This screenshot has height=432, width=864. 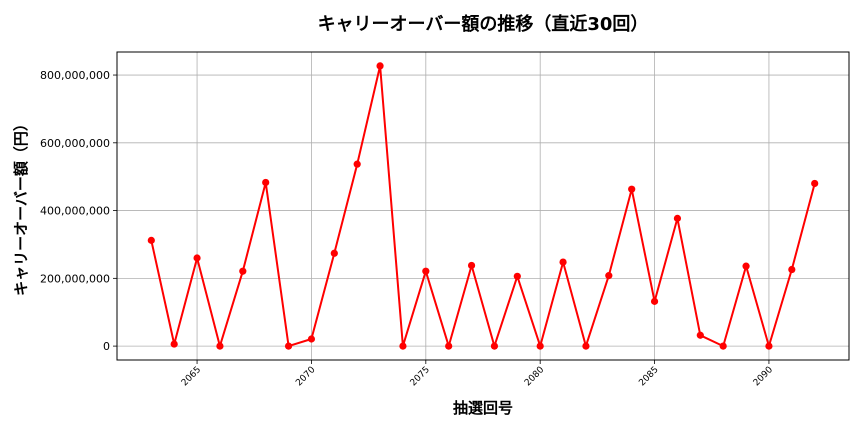 What do you see at coordinates (75, 211) in the screenshot?
I see `y-tick-label: 400,000,000` at bounding box center [75, 211].